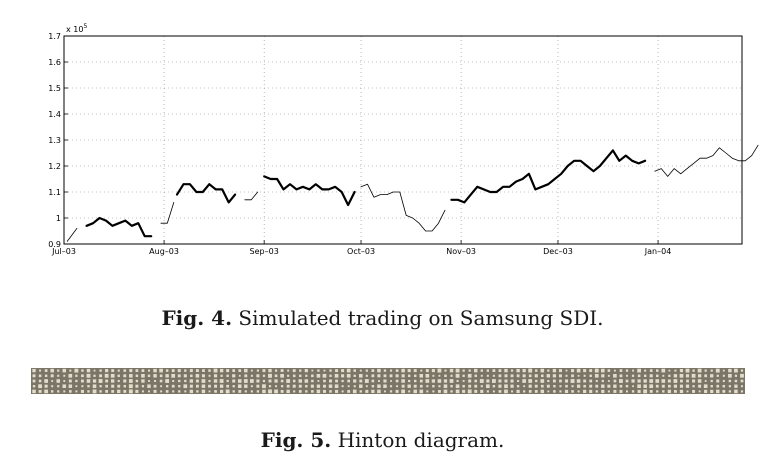 This screenshot has height=469, width=765. I want to click on series-line-position-held, so click(206, 193).